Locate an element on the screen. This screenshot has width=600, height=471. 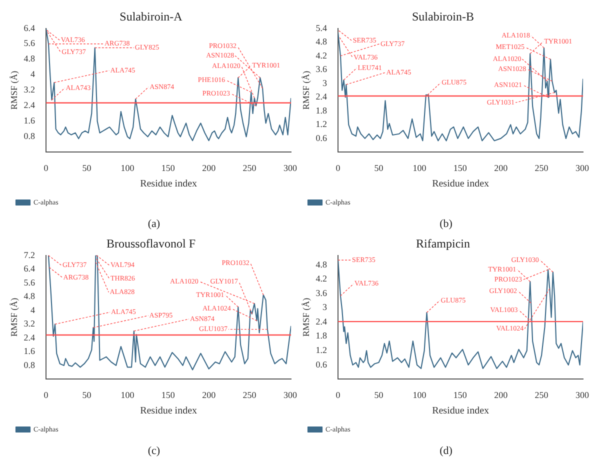
chart-title: Broussoflavonol F is located at coordinates (151, 243).